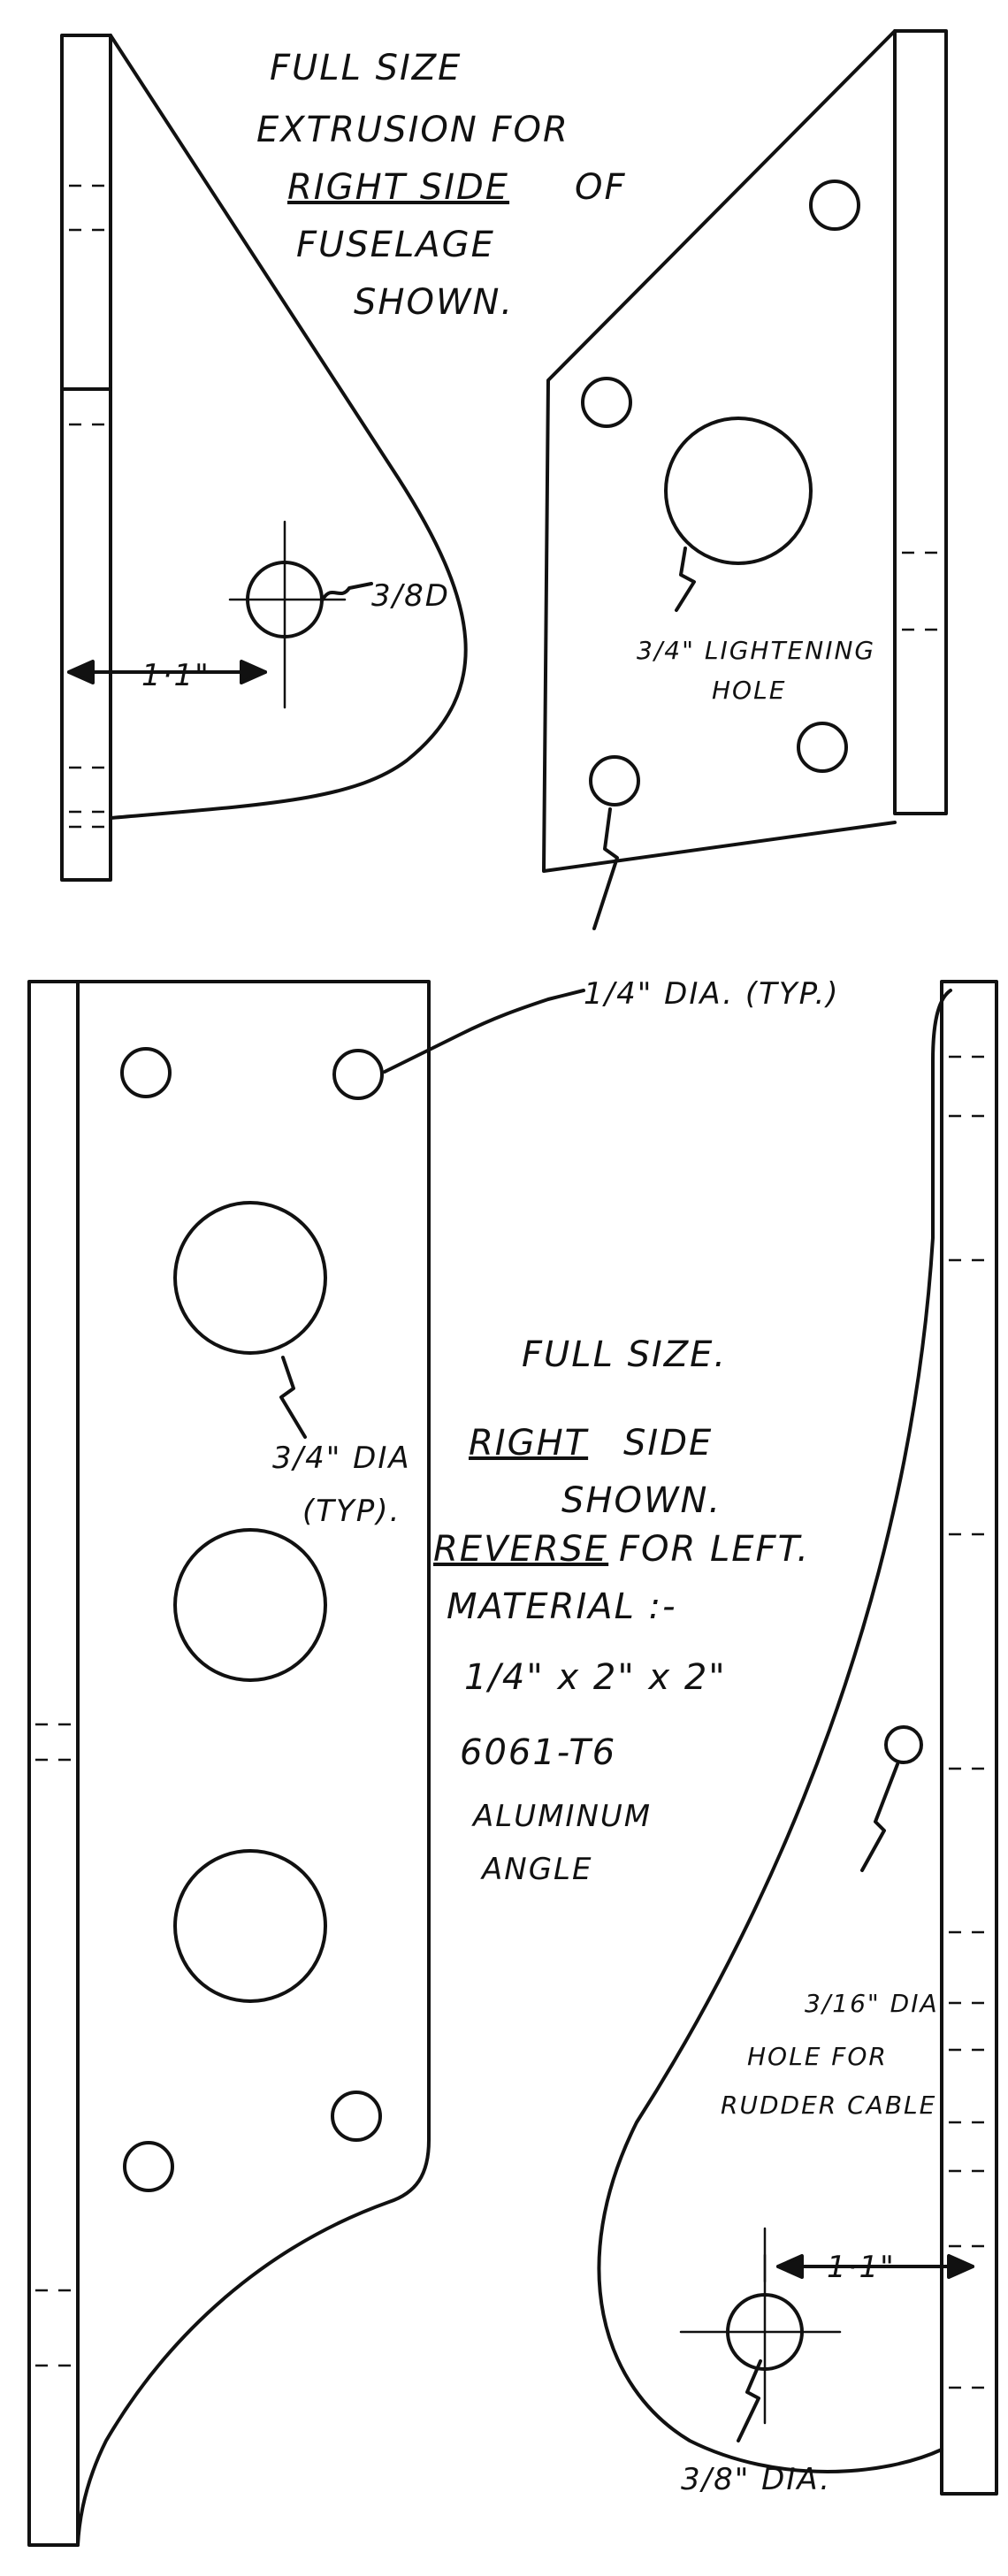 Image resolution: width=1008 pixels, height=2576 pixels. What do you see at coordinates (828, 2106) in the screenshot?
I see `note-rudder-cable: RUDDER CABLE` at bounding box center [828, 2106].